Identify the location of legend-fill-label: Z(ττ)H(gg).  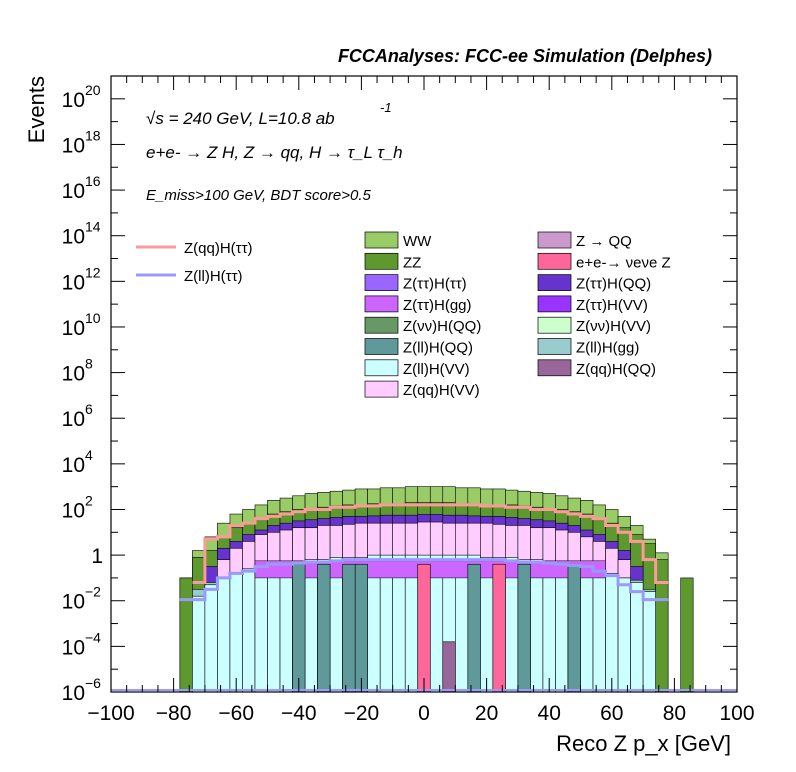
(437, 305).